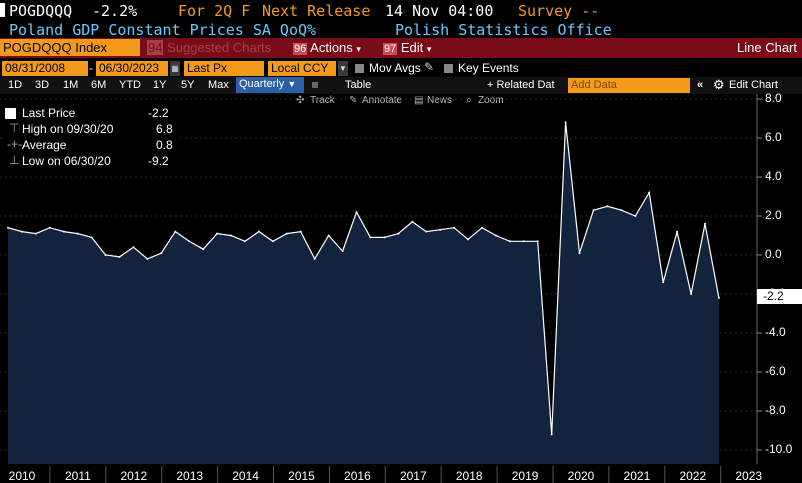 The image size is (802, 483). Describe the element at coordinates (160, 85) in the screenshot. I see `range-1y: 1Y` at that location.